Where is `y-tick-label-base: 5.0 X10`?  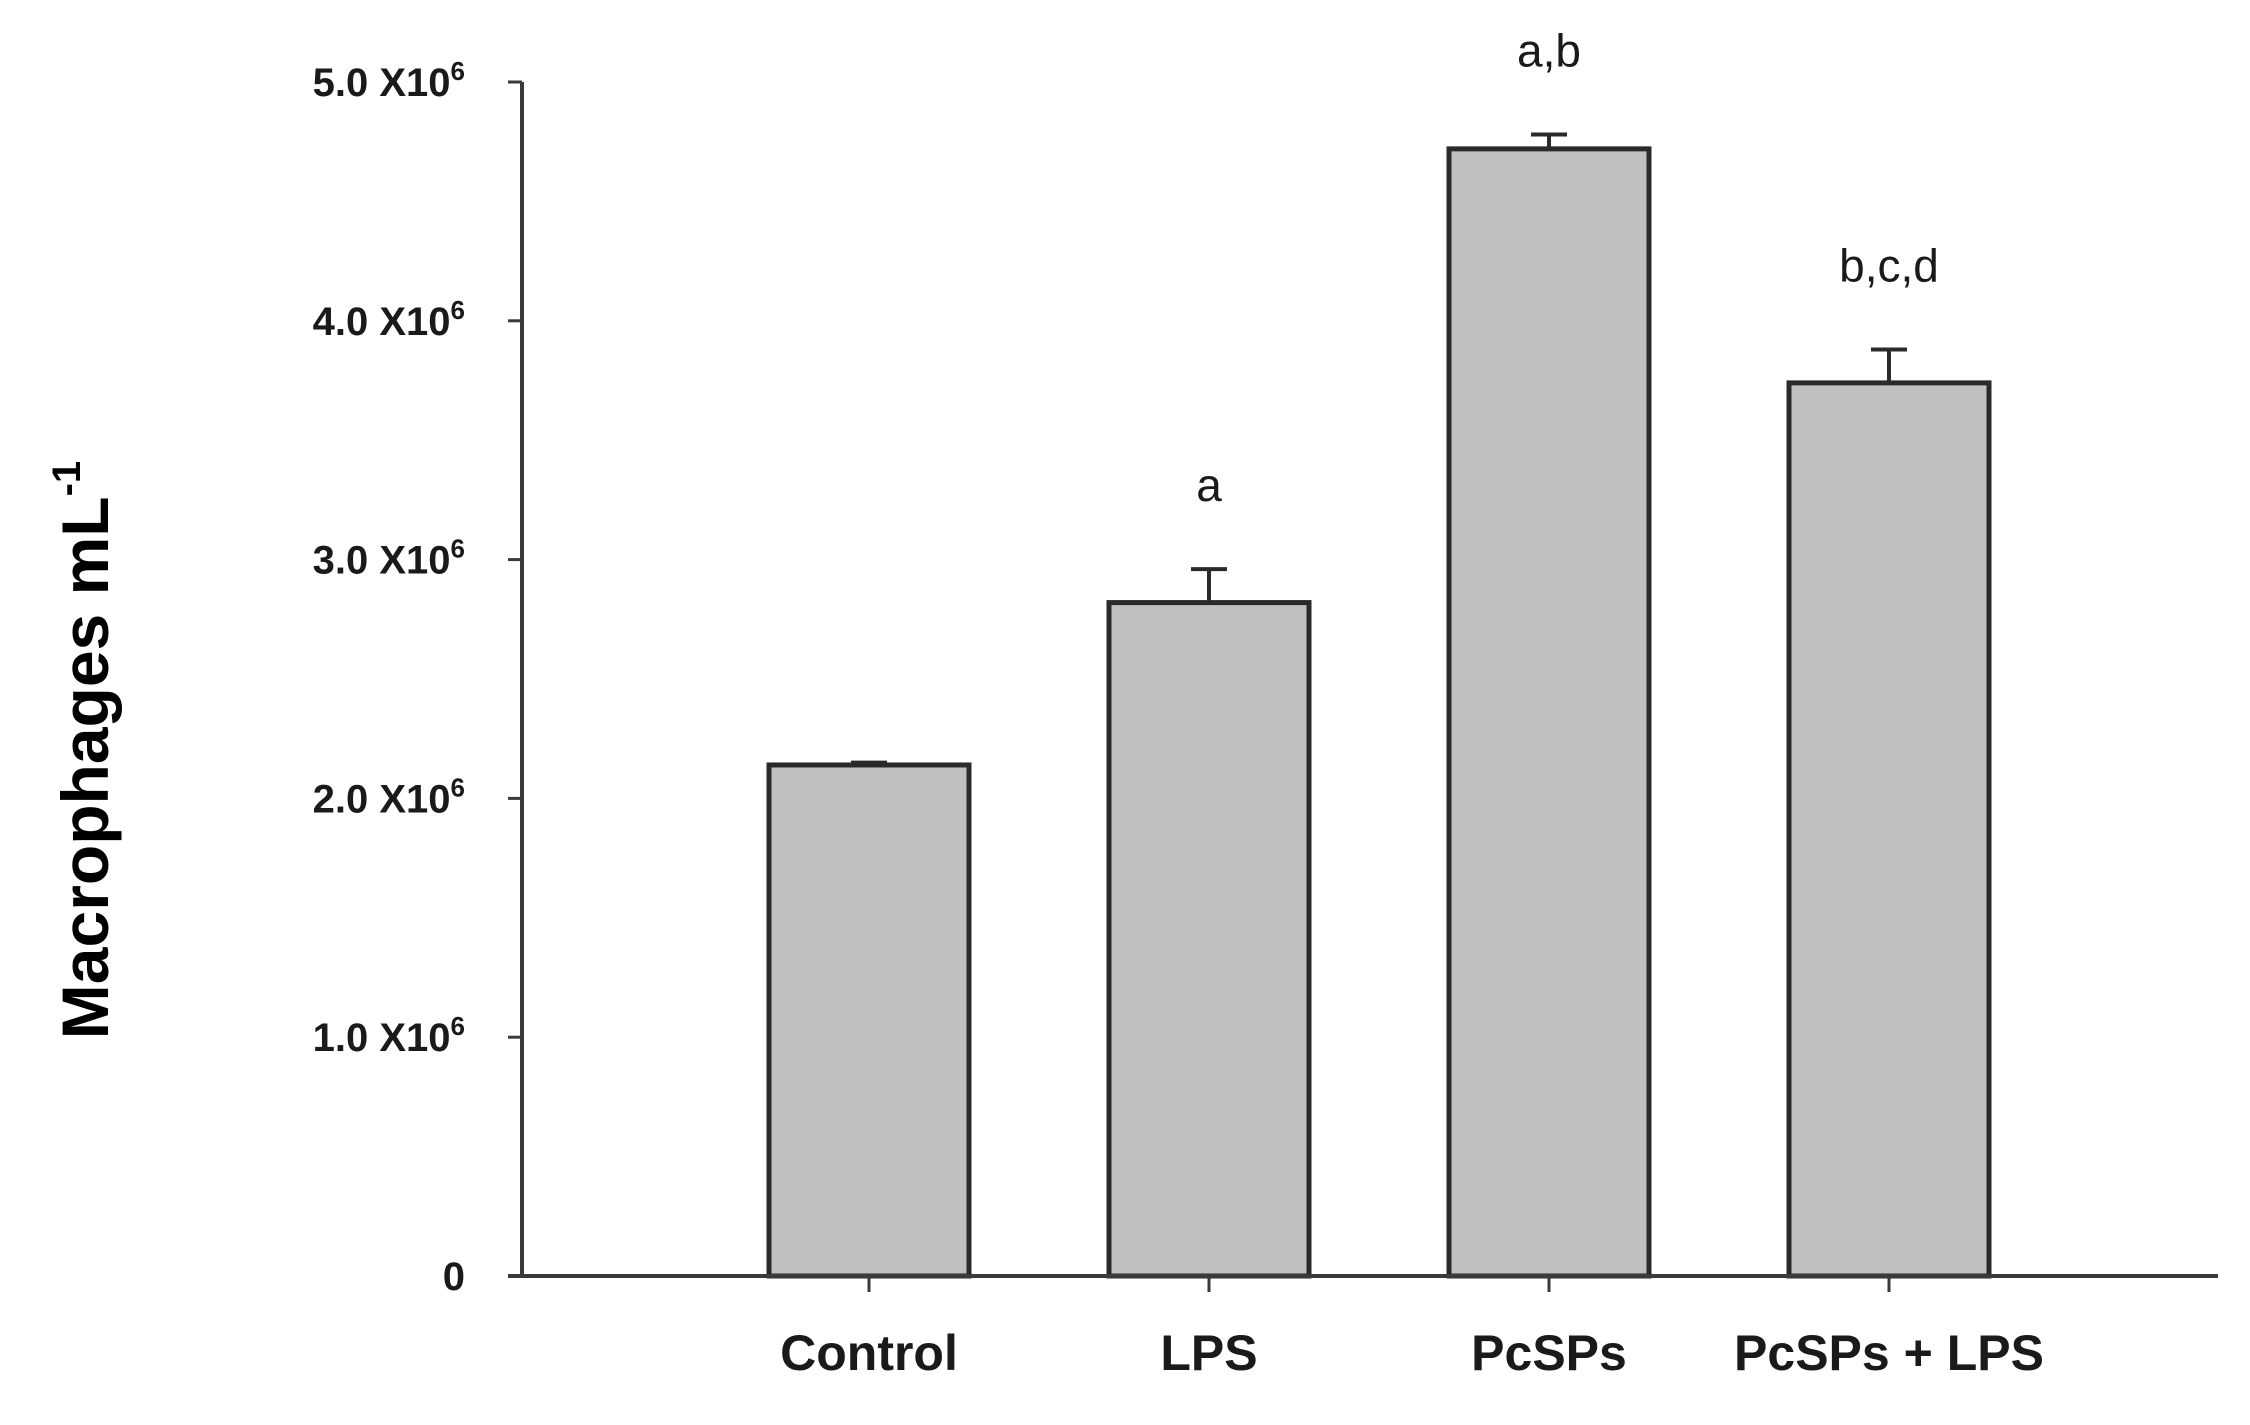
y-tick-label-base: 5.0 X10 is located at coordinates (382, 83).